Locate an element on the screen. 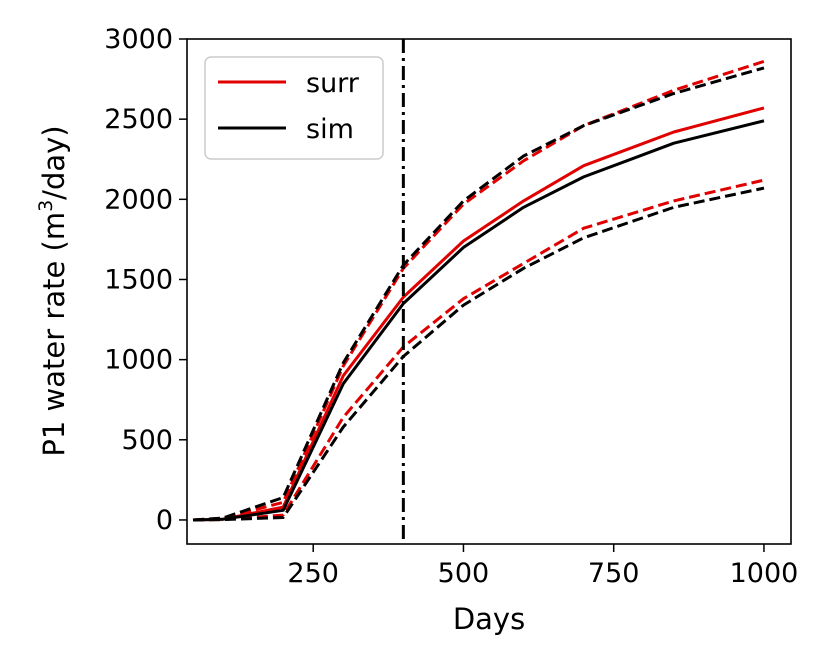  y-axis-title-sup: 3 is located at coordinates (46, 206).